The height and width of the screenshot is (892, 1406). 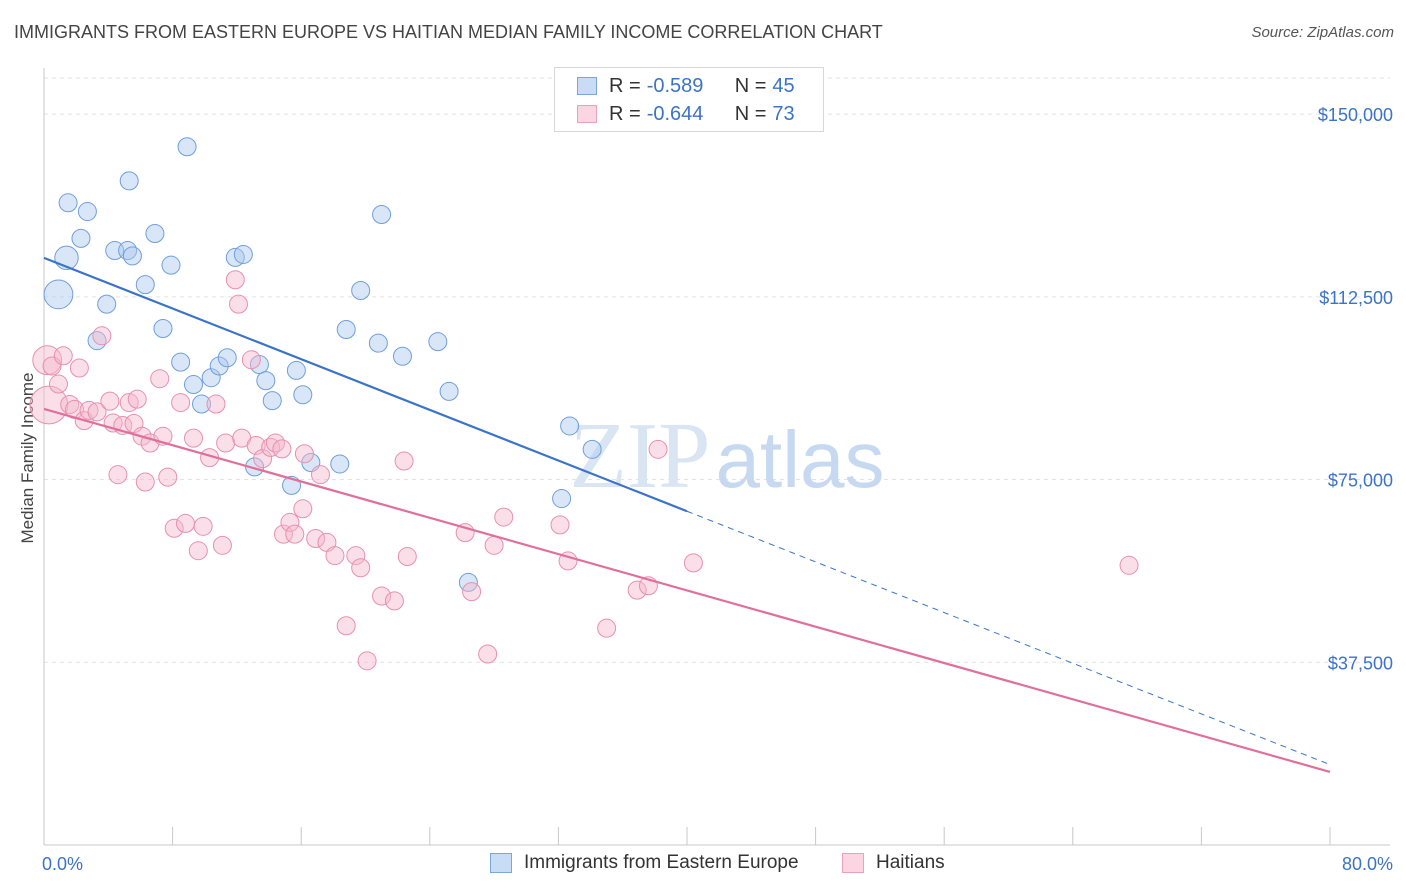 I want to click on legend-item-haitians: Haitians, so click(x=893, y=863).